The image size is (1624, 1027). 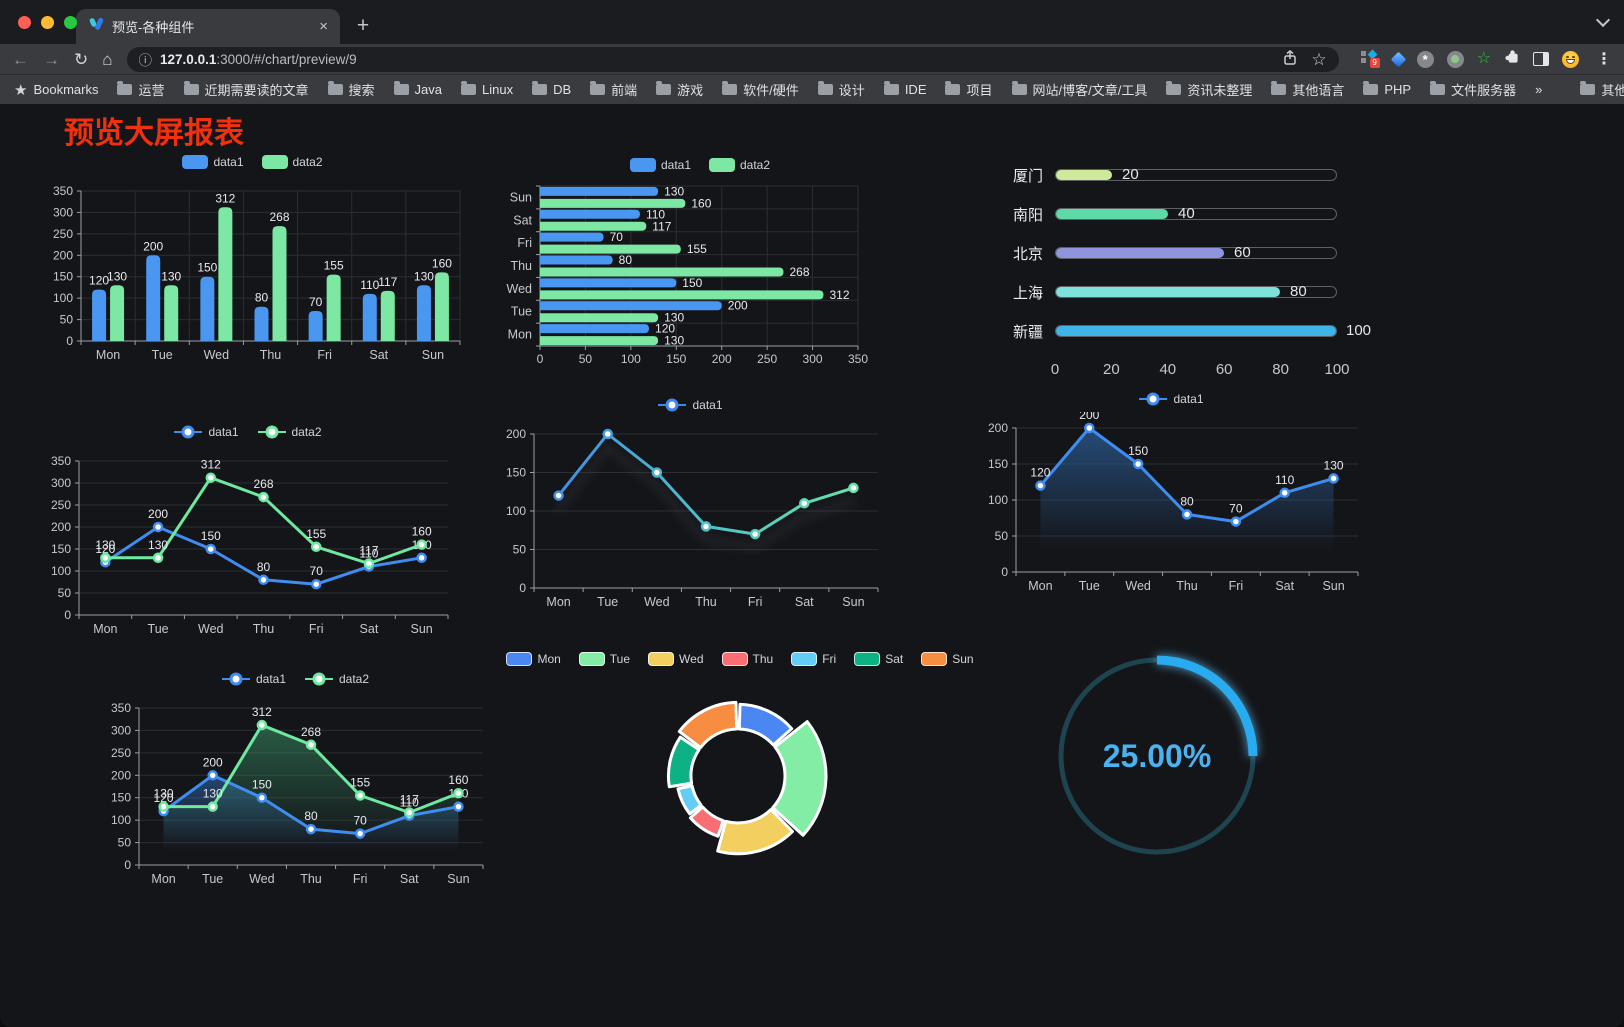 What do you see at coordinates (813, 659) in the screenshot?
I see `legend-item-Fri: Fri` at bounding box center [813, 659].